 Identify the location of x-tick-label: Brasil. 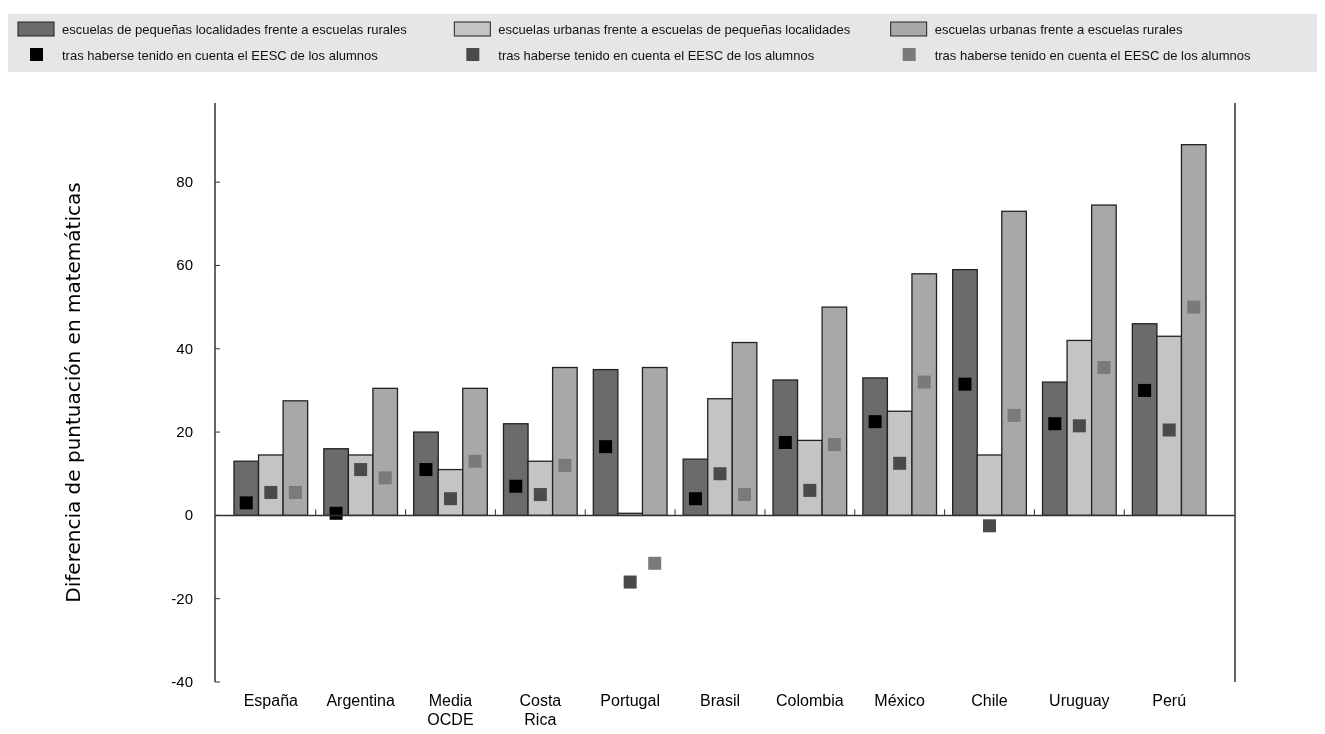
(720, 700).